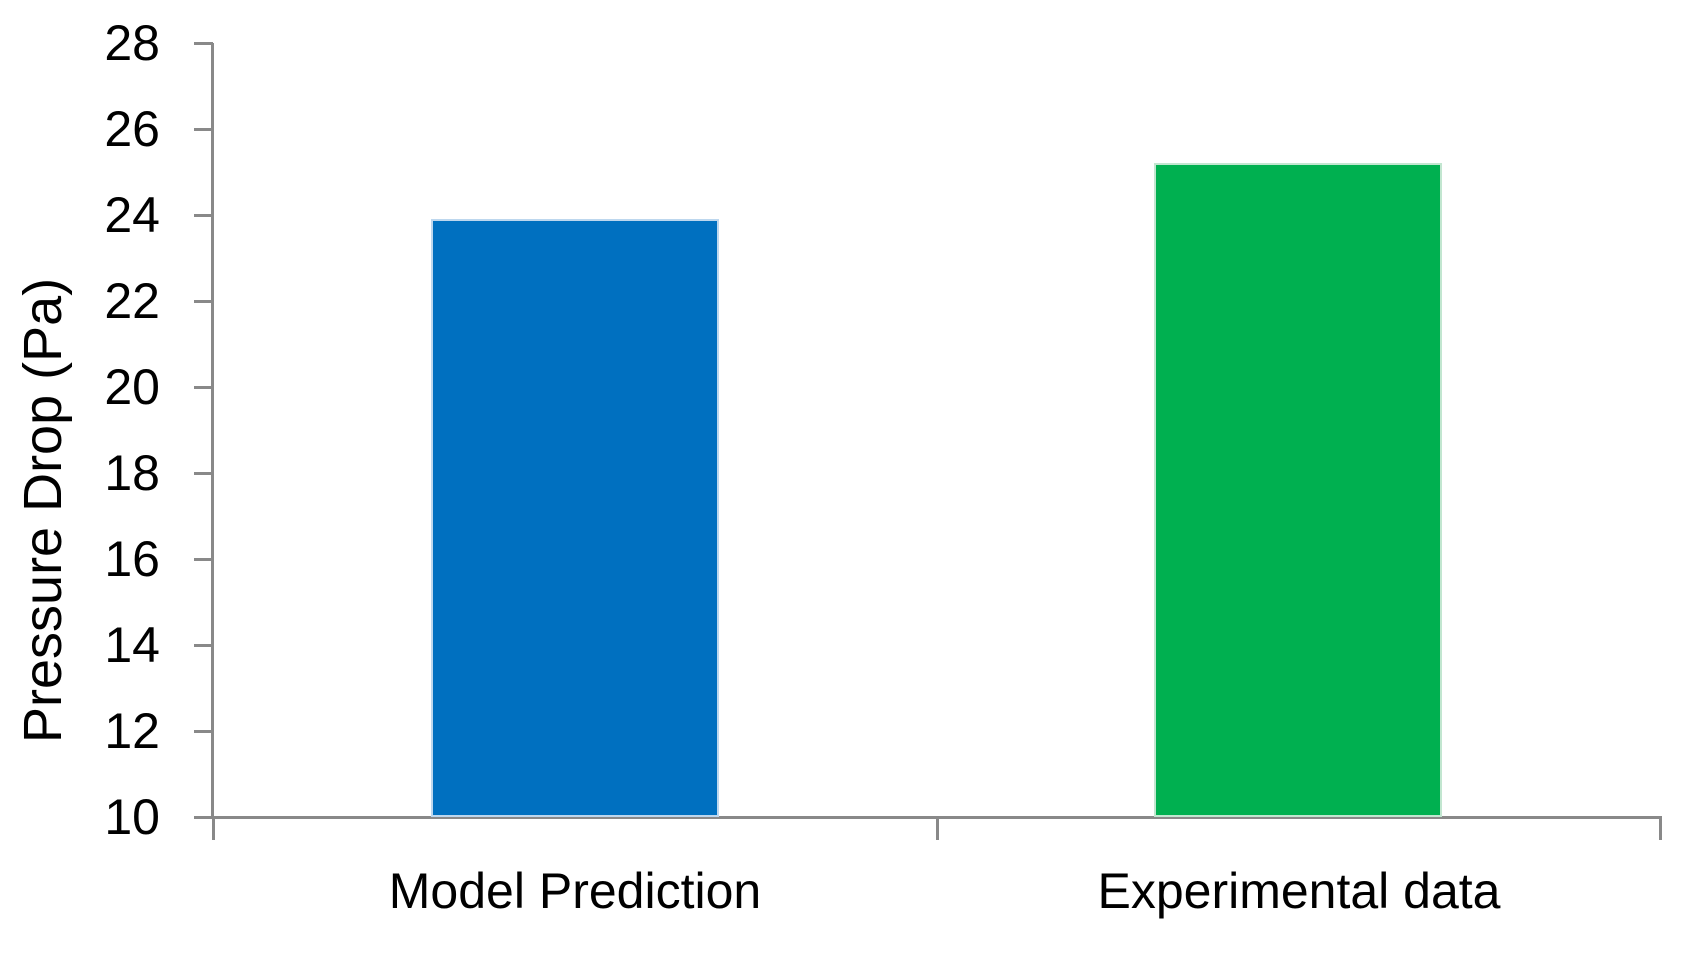 The height and width of the screenshot is (969, 1689). Describe the element at coordinates (132, 645) in the screenshot. I see `y-tick-label-14: 14` at that location.